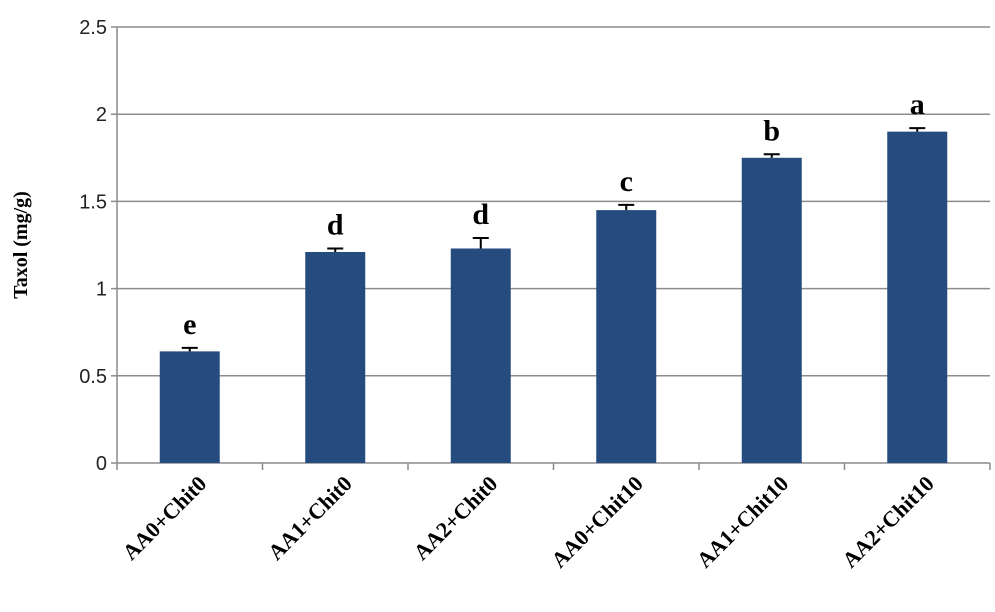 The image size is (995, 612). Describe the element at coordinates (310, 518) in the screenshot. I see `x-tick-label: AA1+Chit0` at that location.